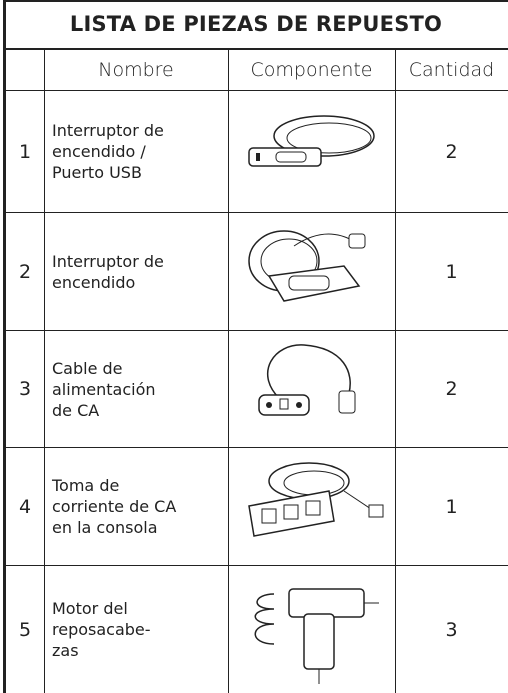  Describe the element at coordinates (25, 151) in the screenshot. I see `row-number: 1` at that location.